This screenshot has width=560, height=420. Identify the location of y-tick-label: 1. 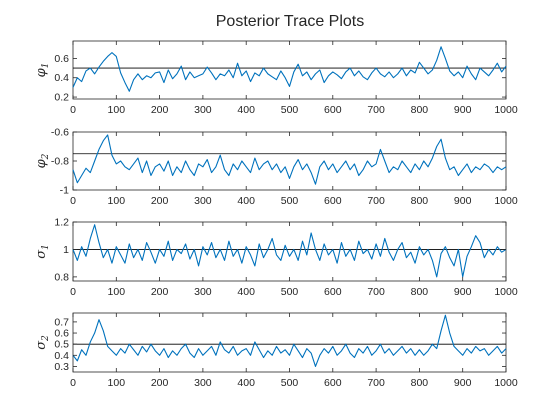
(66, 250).